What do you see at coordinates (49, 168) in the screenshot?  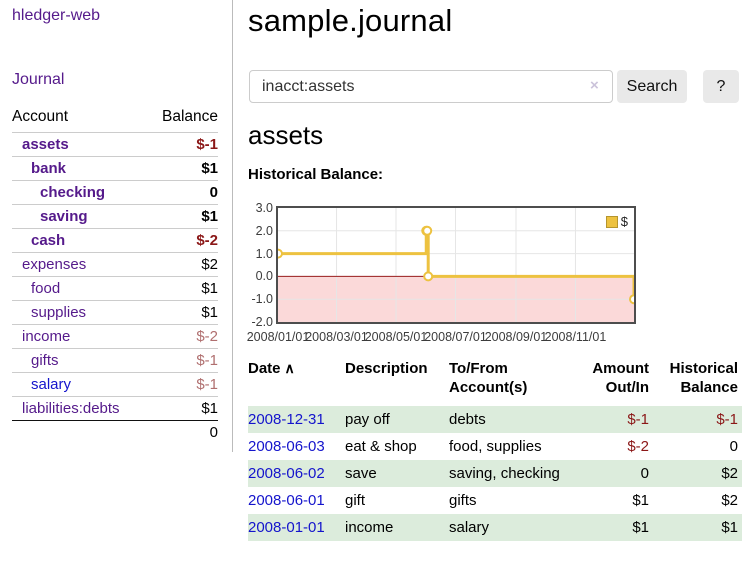 I see `account-link-bank: bank` at bounding box center [49, 168].